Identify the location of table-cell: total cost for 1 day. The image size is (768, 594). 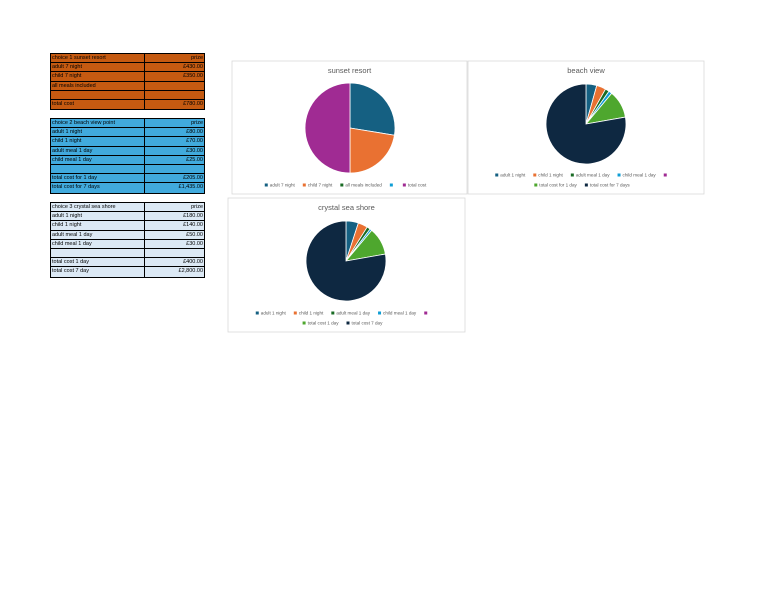
(98, 178).